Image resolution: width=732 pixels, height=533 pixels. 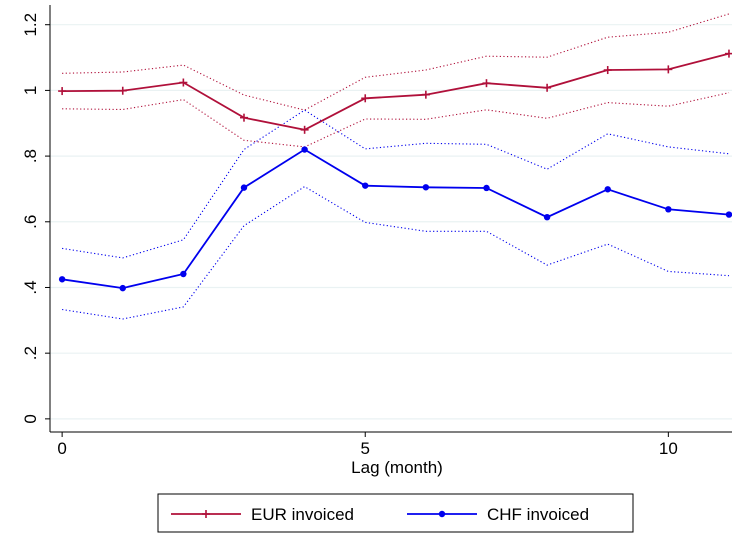 I want to click on legend: EUR invoiced CHF invoiced, so click(x=395, y=513).